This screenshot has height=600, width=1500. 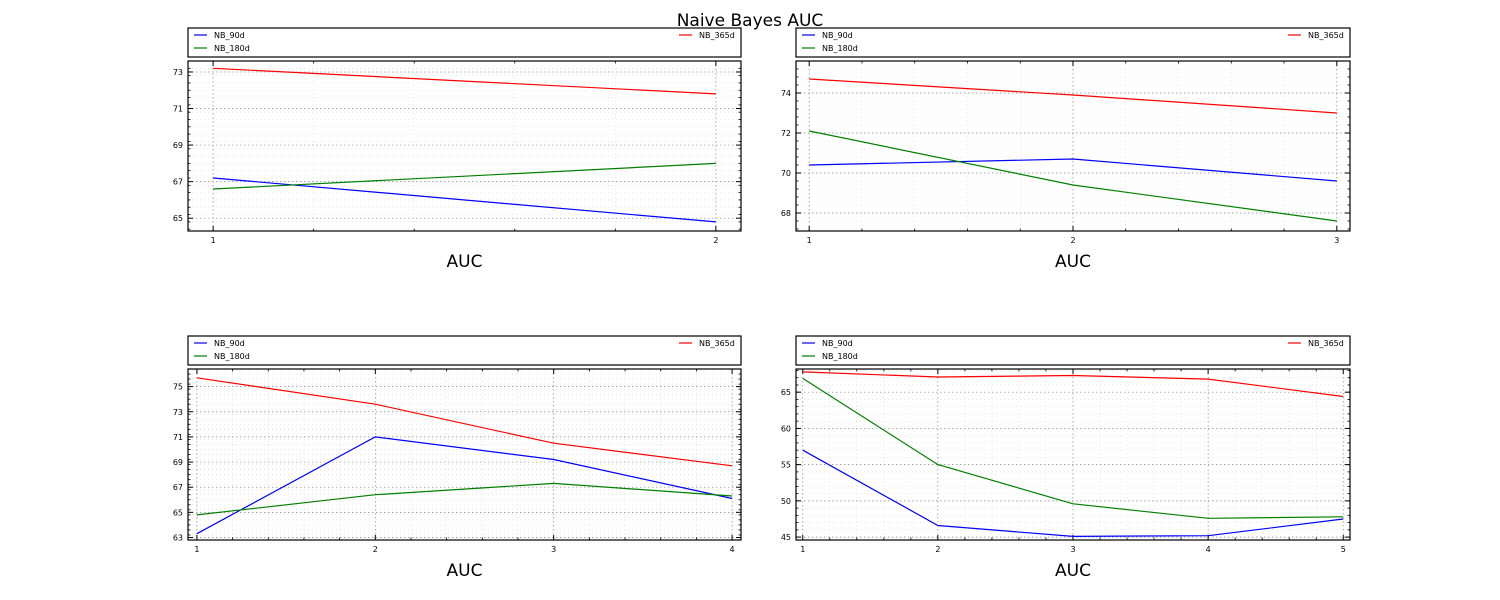 I want to click on figure-title: Naive Bayes AUC, so click(x=750, y=21).